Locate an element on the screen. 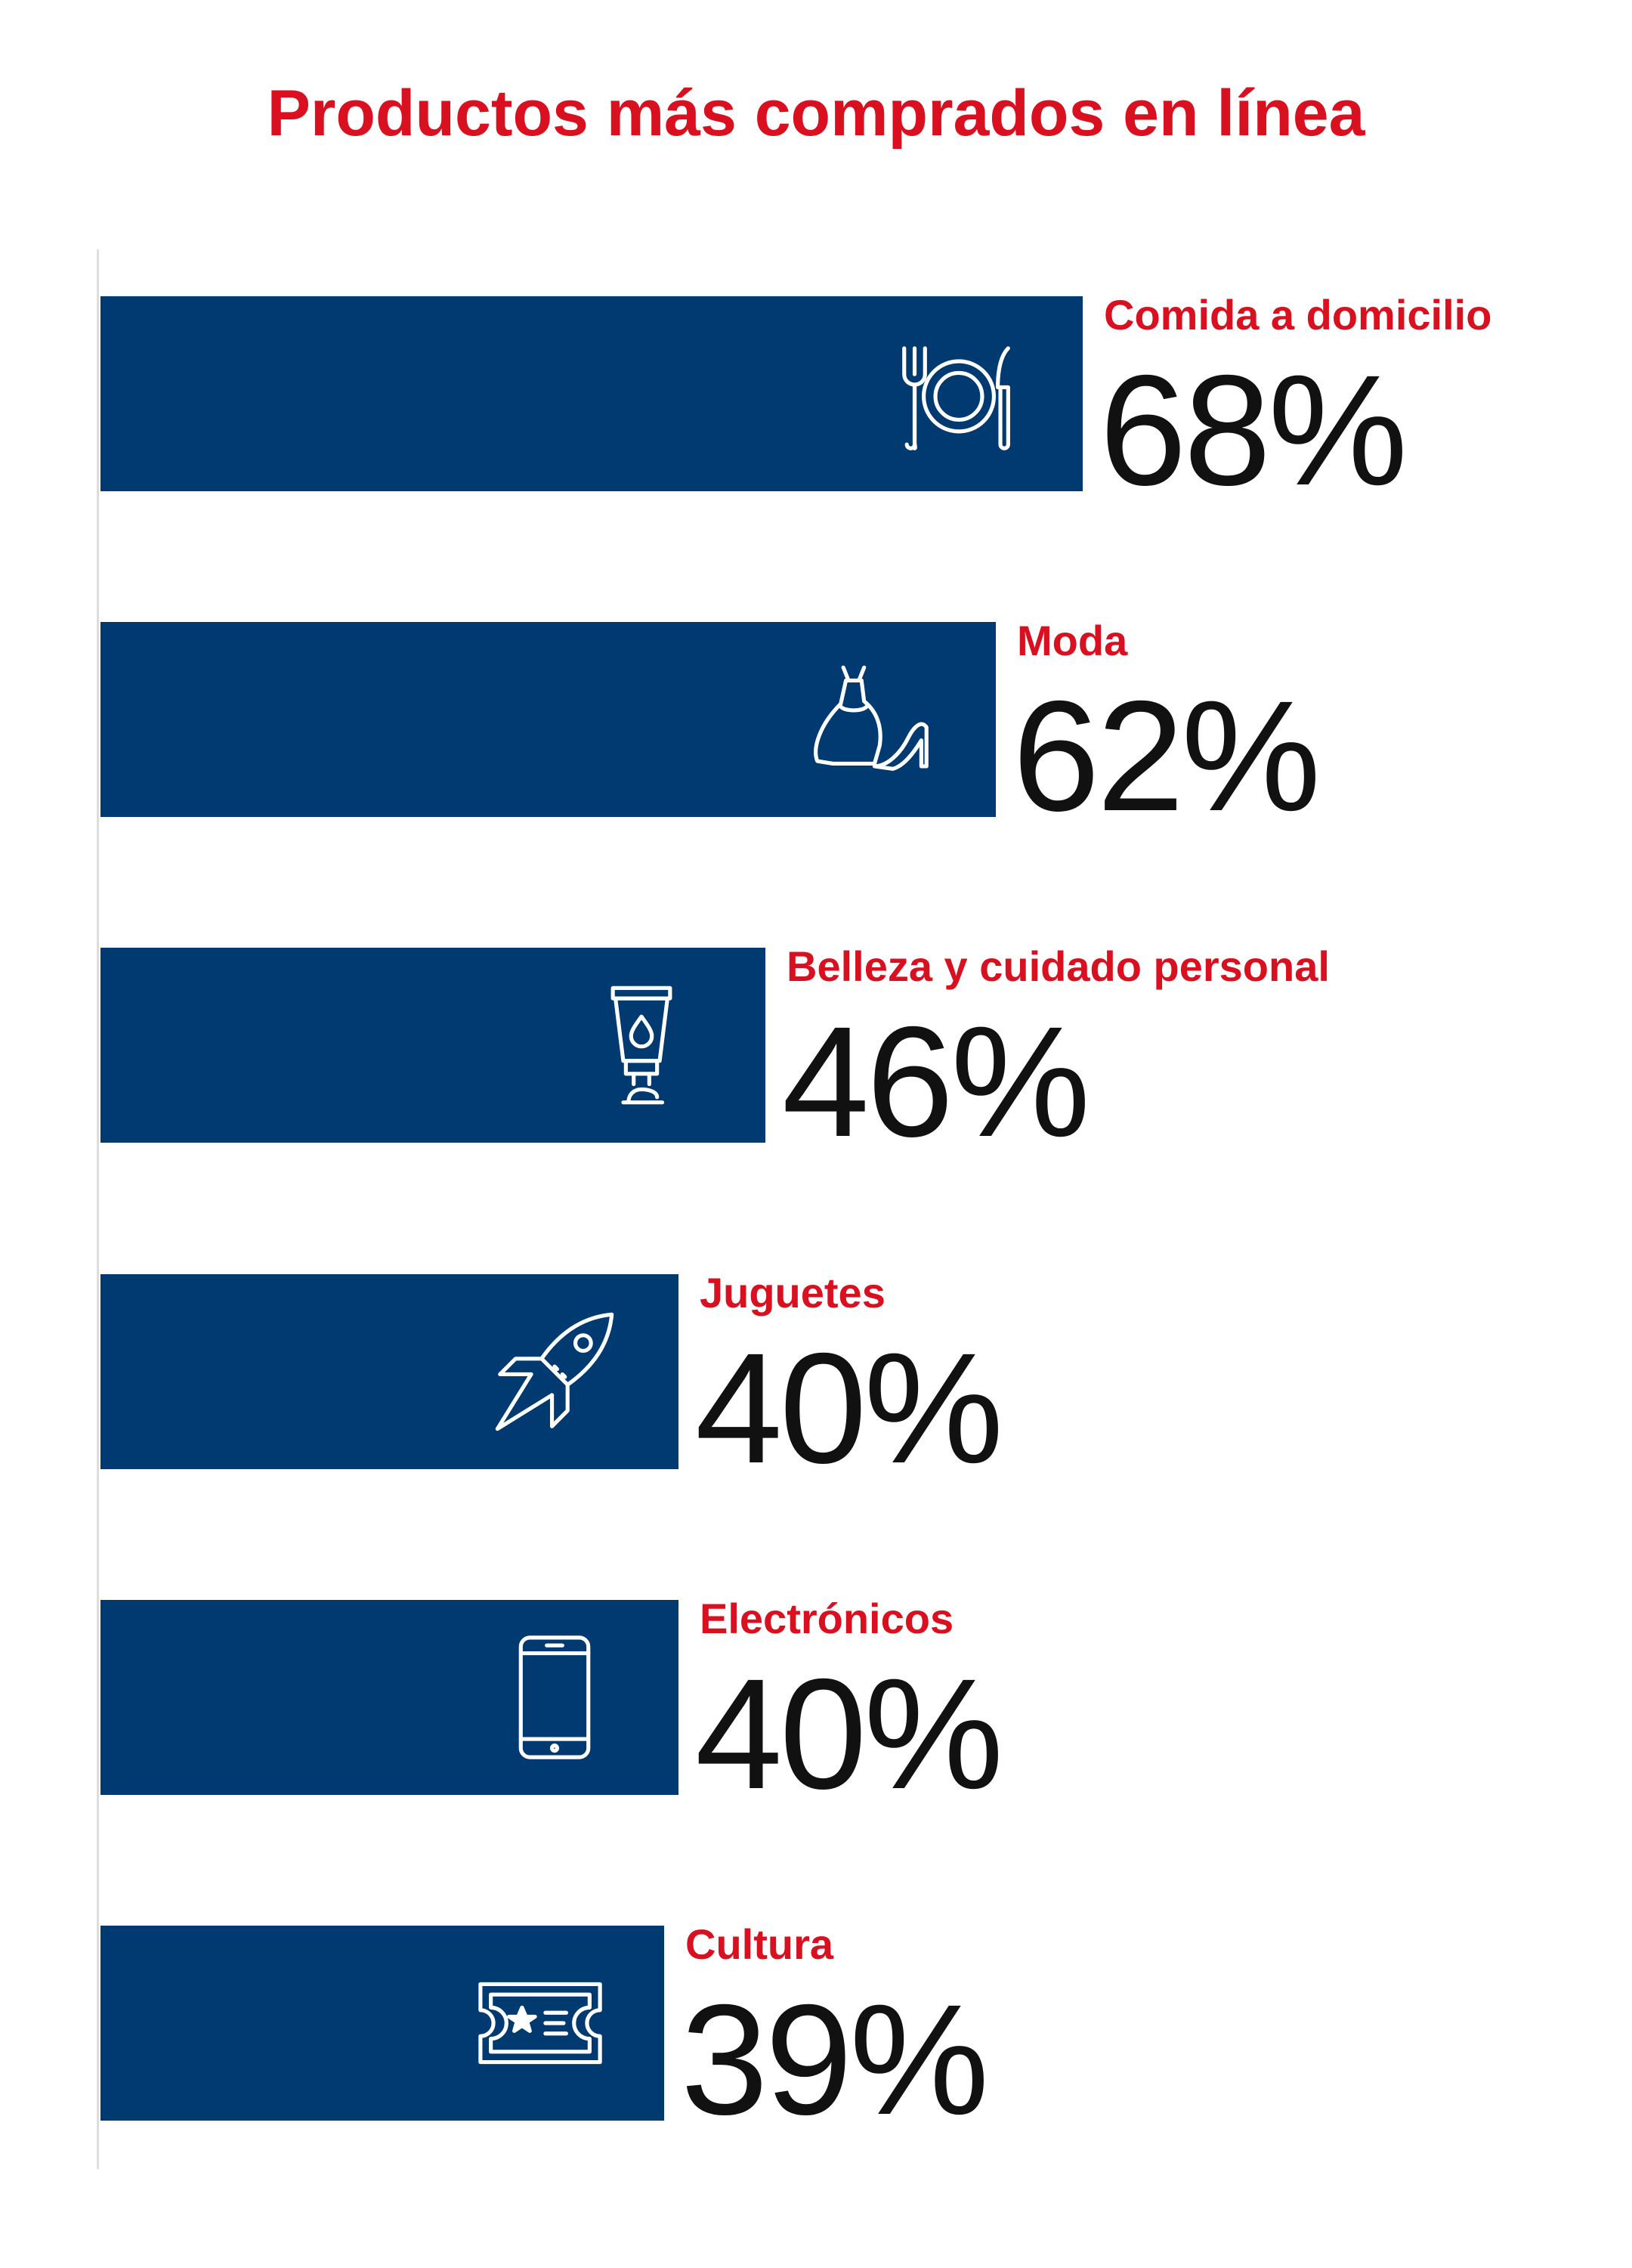 The width and height of the screenshot is (1632, 2268). category-label: Belleza y cuidado personal is located at coordinates (1058, 966).